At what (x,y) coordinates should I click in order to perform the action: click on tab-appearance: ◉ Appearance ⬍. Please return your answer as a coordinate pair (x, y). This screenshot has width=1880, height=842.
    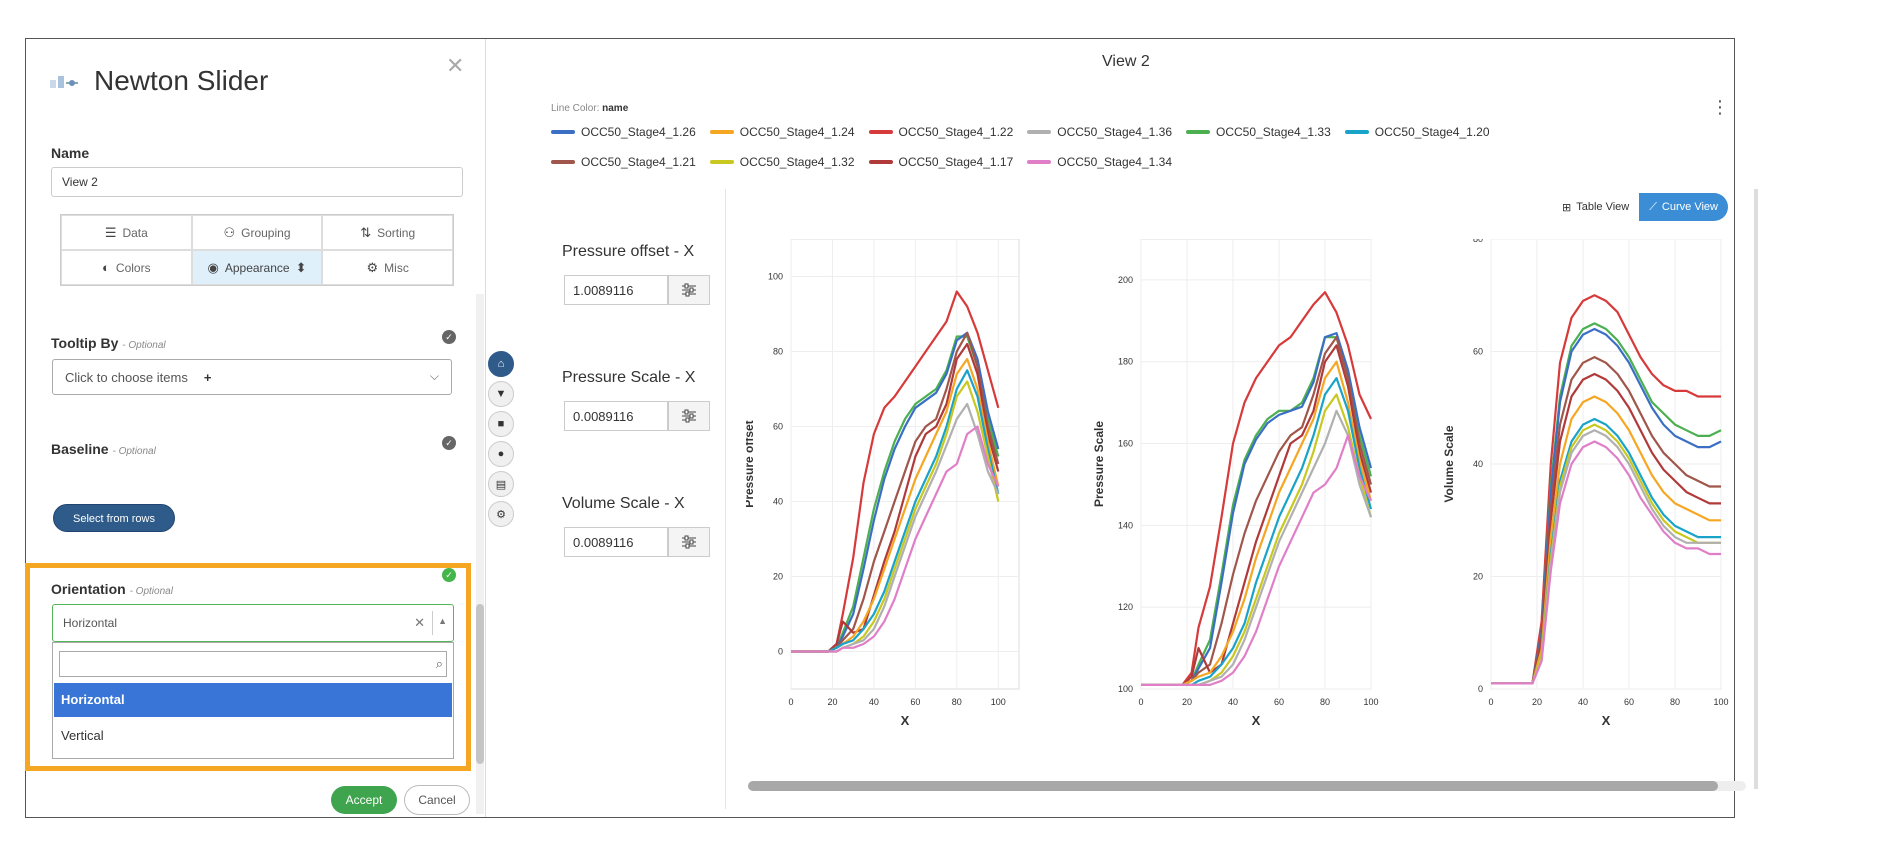
    Looking at the image, I should click on (257, 267).